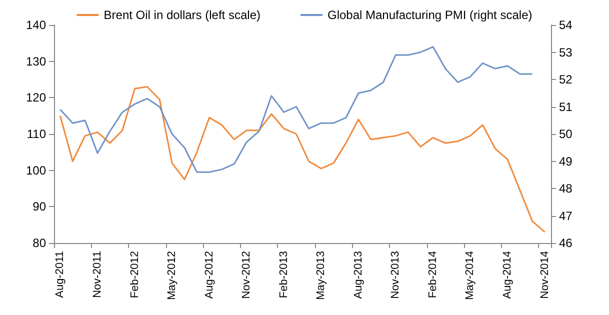 Image resolution: width=609 pixels, height=315 pixels. I want to click on x-tick-label: Feb-2014, so click(432, 274).